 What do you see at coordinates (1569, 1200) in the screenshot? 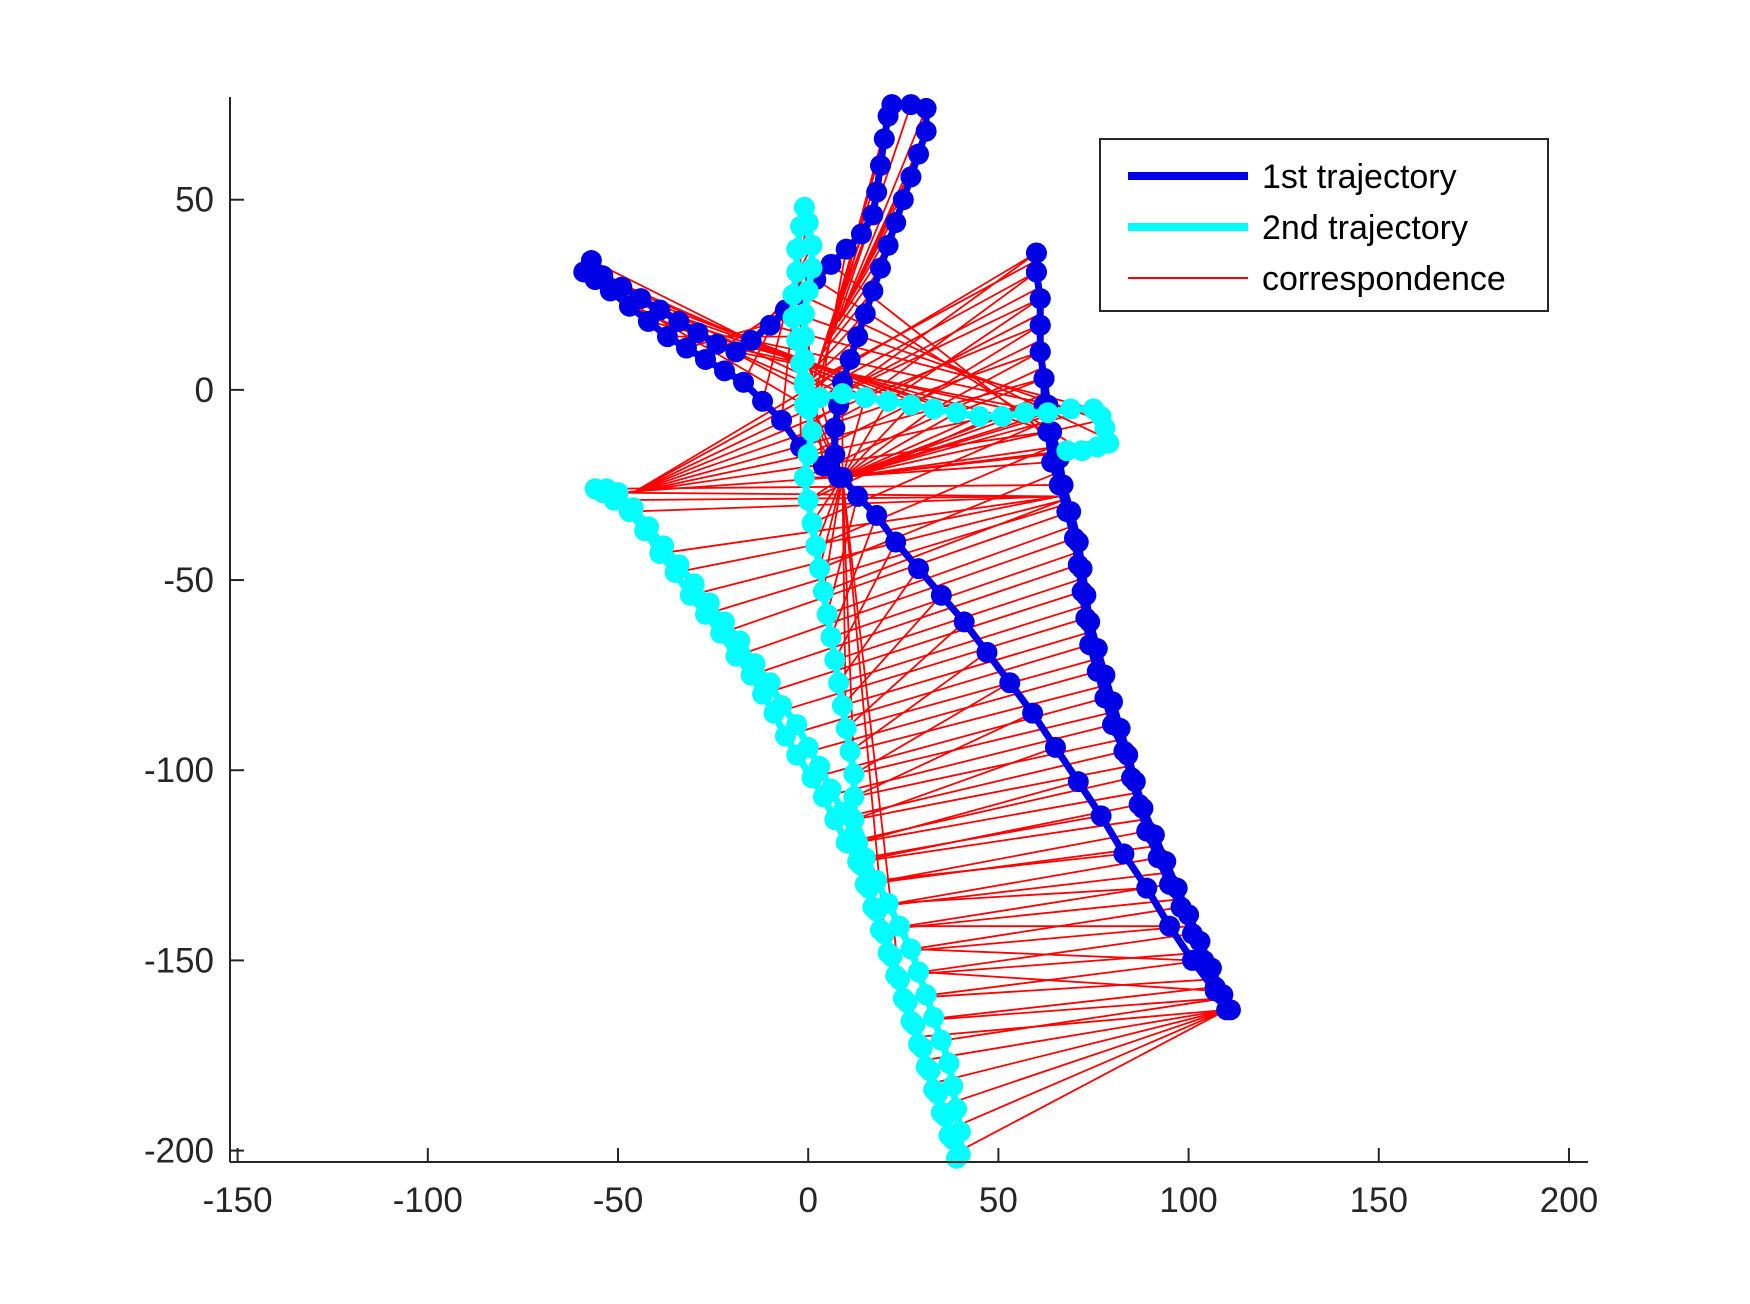
I see `x-tick-label: 200` at bounding box center [1569, 1200].